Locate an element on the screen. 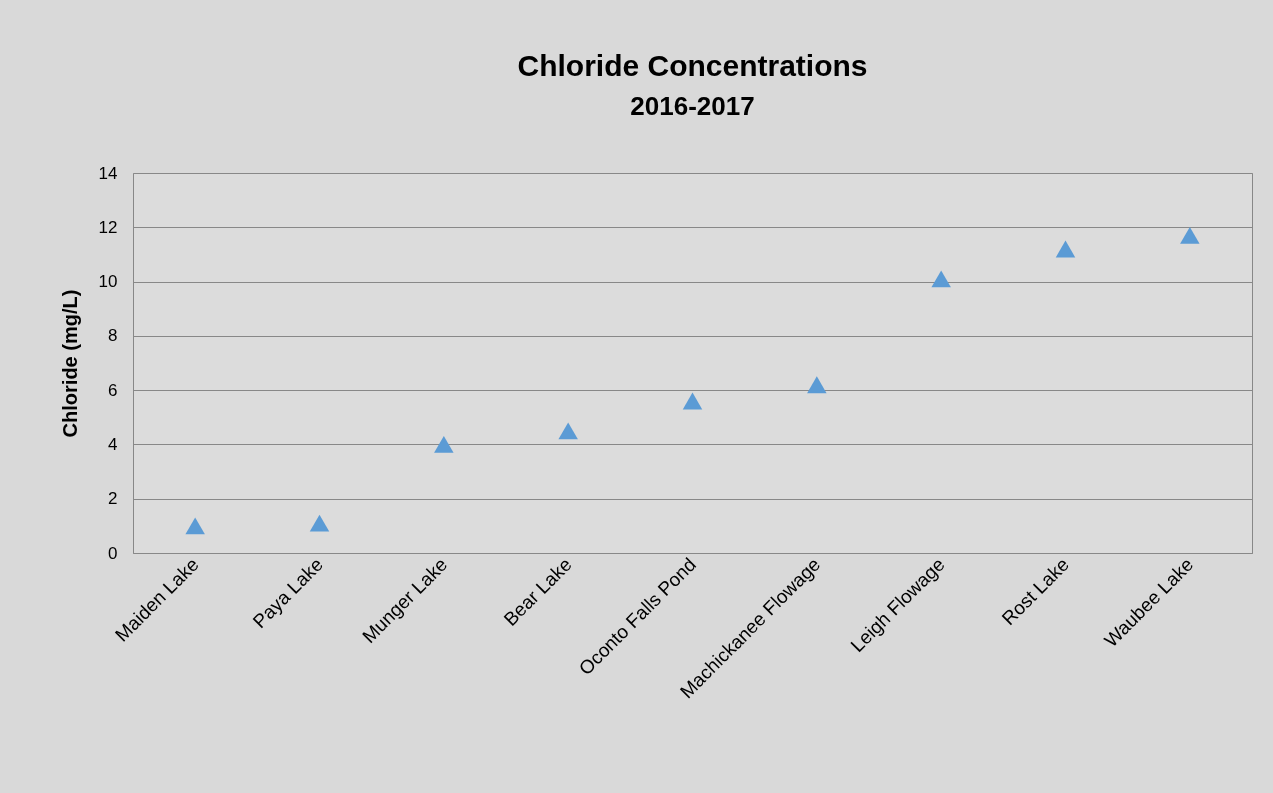 The width and height of the screenshot is (1273, 793). y-tick-label: 6 is located at coordinates (113, 390).